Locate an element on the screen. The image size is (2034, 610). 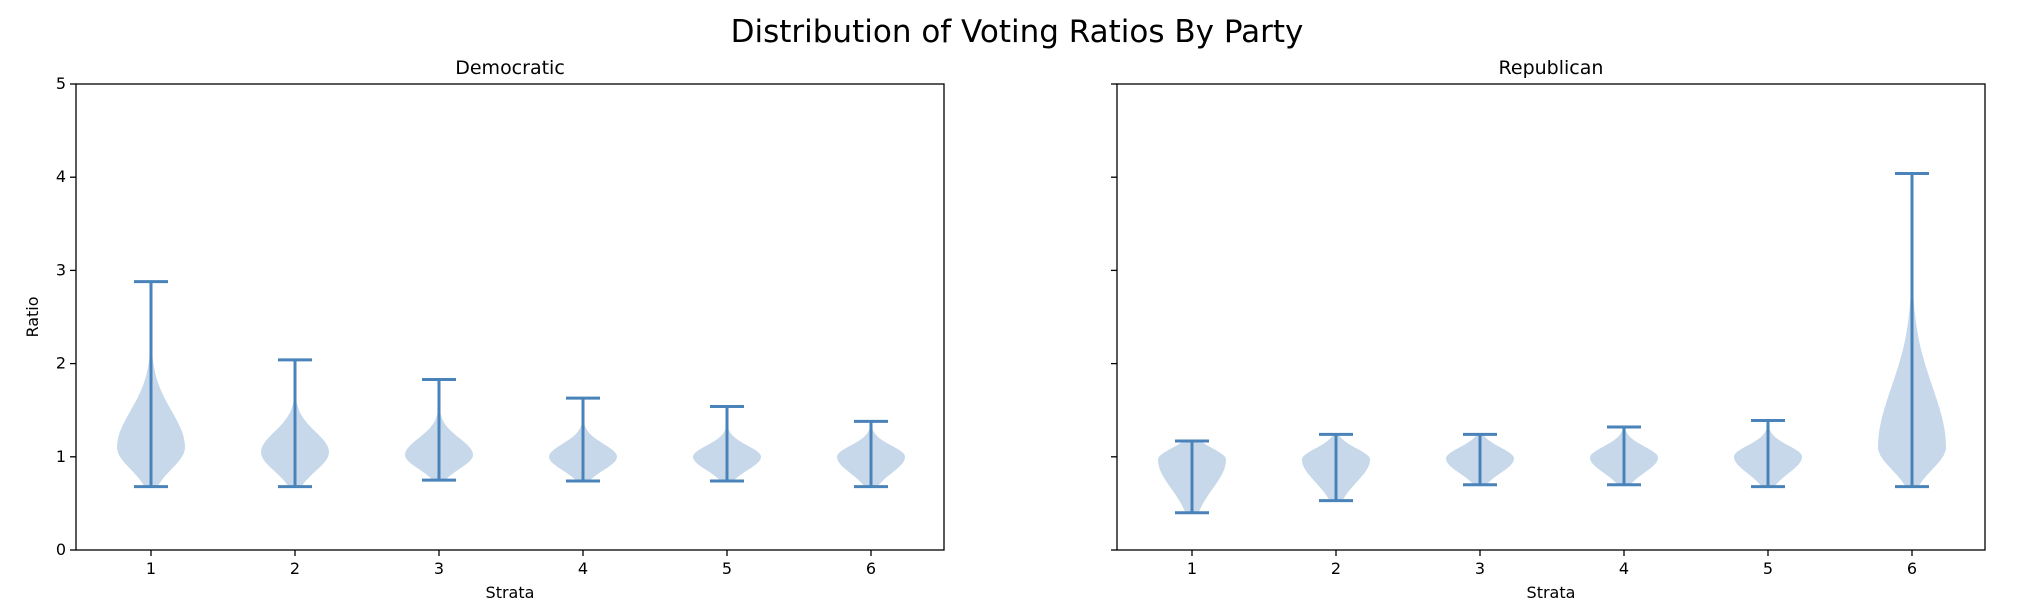
y-tick-label: 2 is located at coordinates (61, 363).